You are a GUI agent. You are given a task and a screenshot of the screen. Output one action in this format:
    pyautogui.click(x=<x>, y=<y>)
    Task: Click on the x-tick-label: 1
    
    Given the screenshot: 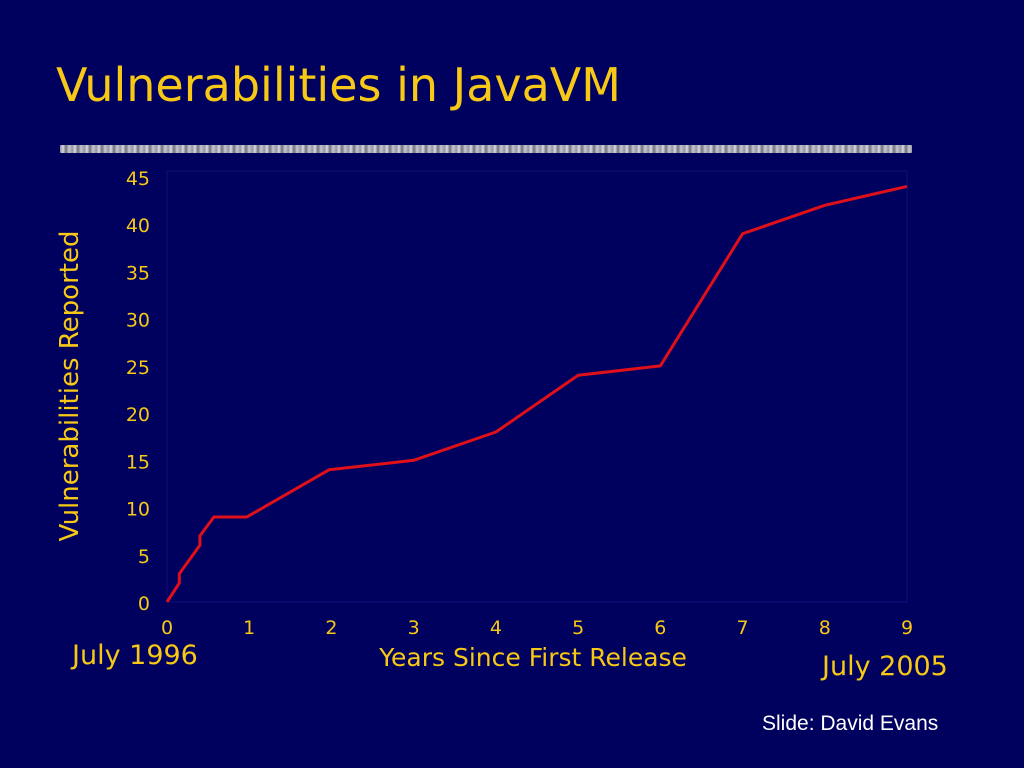 What is the action you would take?
    pyautogui.click(x=249, y=628)
    